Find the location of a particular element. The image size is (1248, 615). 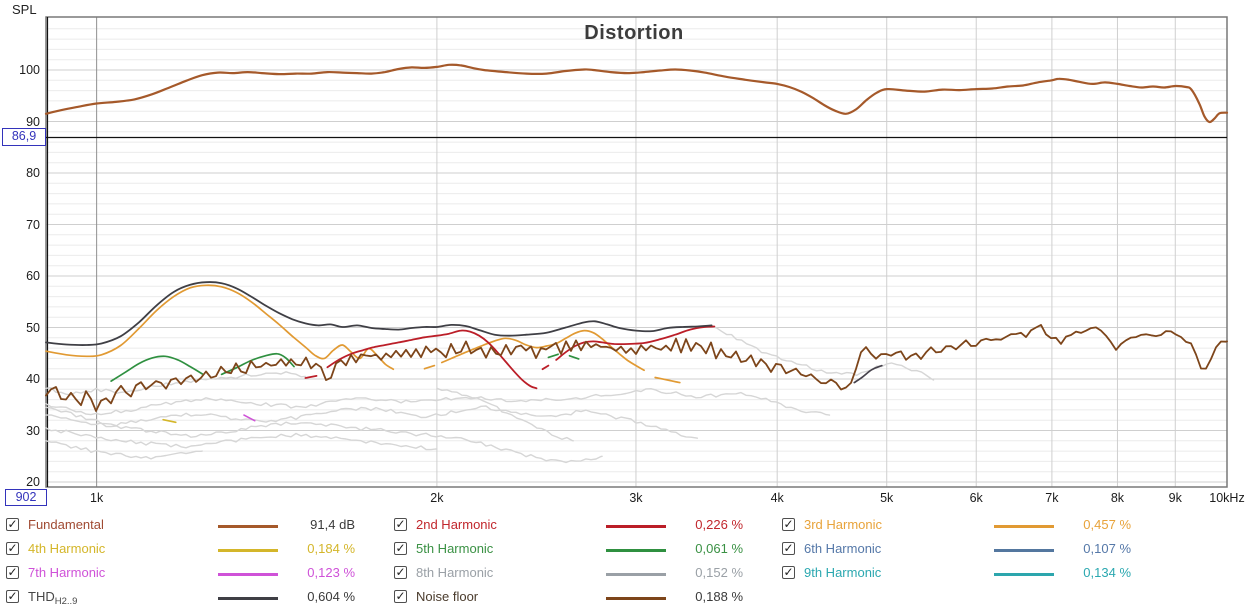

legend-value: 0,123 % is located at coordinates (331, 572).